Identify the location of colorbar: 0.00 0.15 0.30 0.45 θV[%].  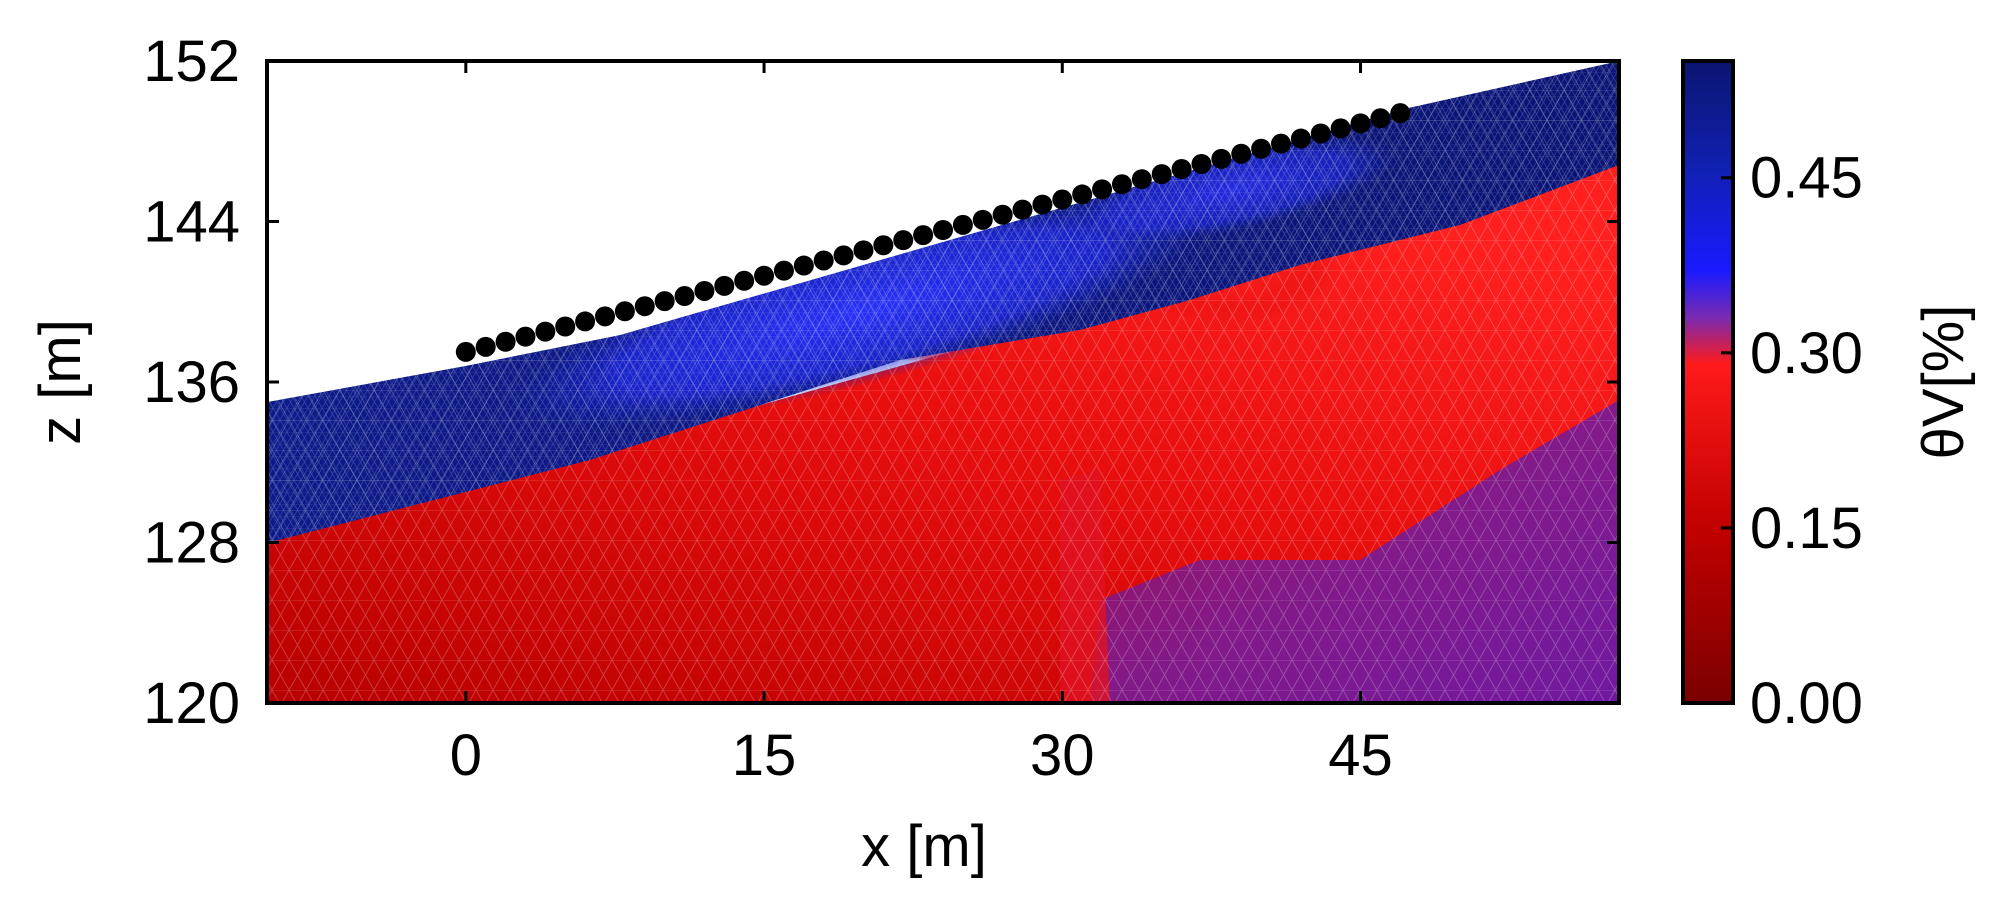
(1828, 397).